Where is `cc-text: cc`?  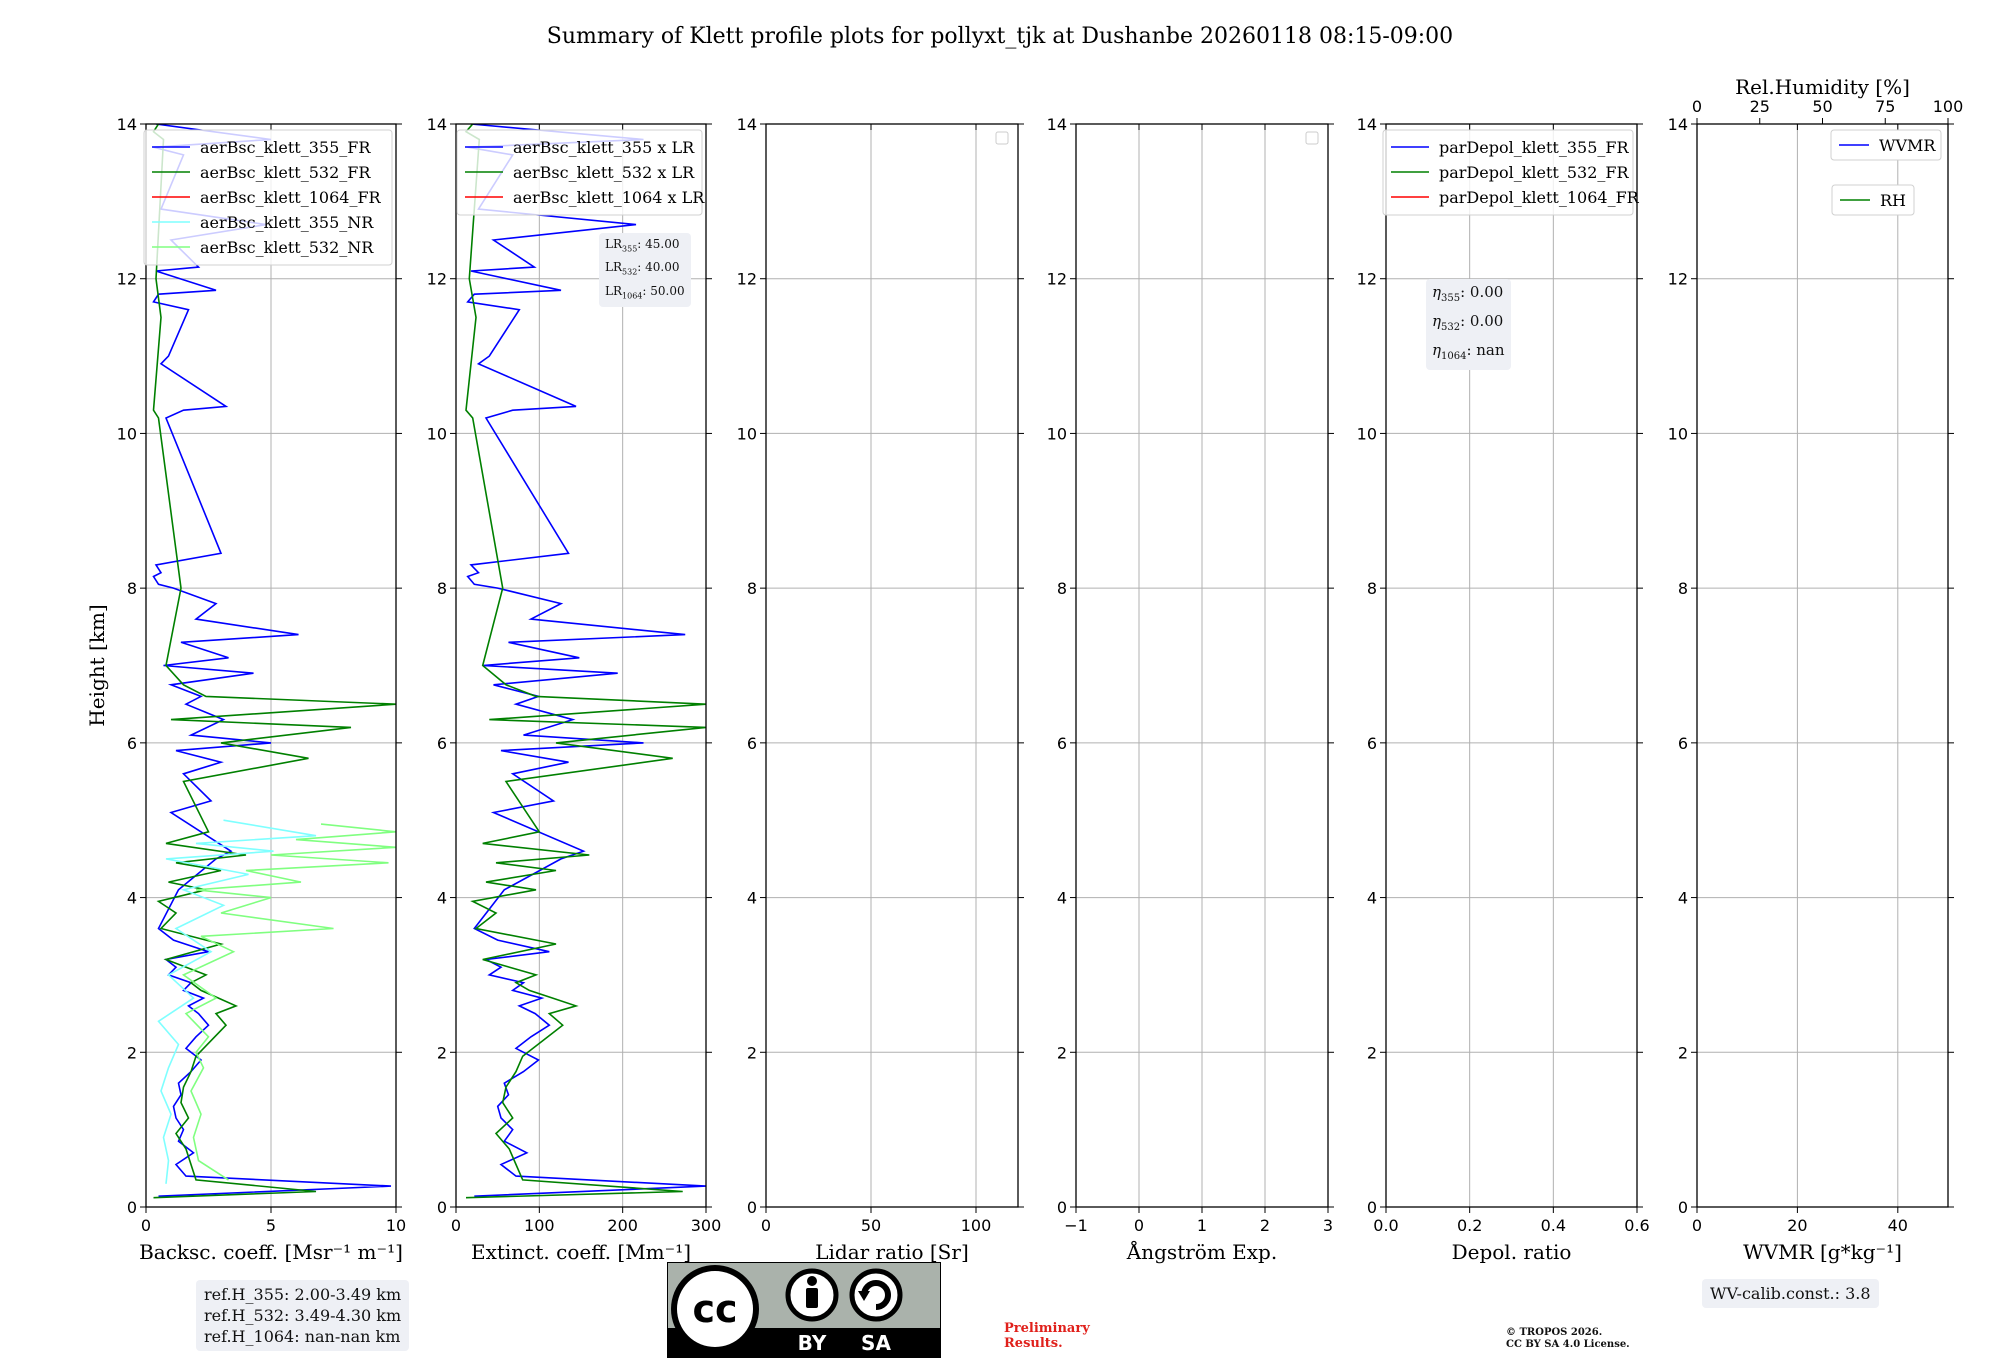 cc-text: cc is located at coordinates (714, 1309).